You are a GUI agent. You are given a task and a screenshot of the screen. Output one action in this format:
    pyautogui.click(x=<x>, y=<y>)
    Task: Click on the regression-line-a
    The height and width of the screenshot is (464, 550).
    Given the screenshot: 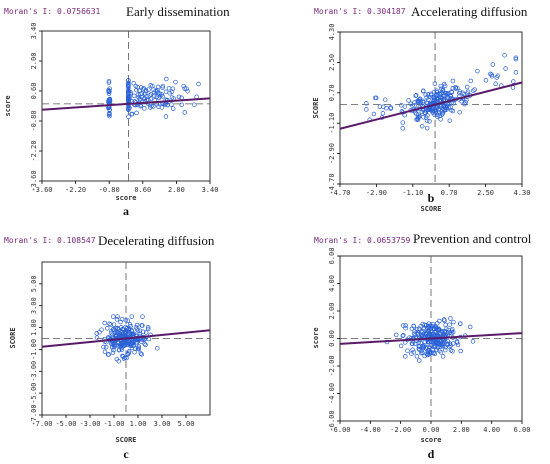 What is the action you would take?
    pyautogui.click(x=126, y=104)
    